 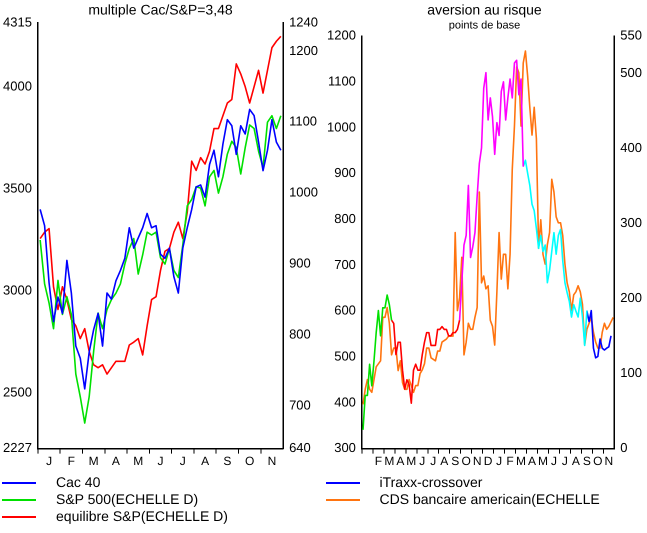 What do you see at coordinates (345, 448) in the screenshot?
I see `y-tick-label: 300` at bounding box center [345, 448].